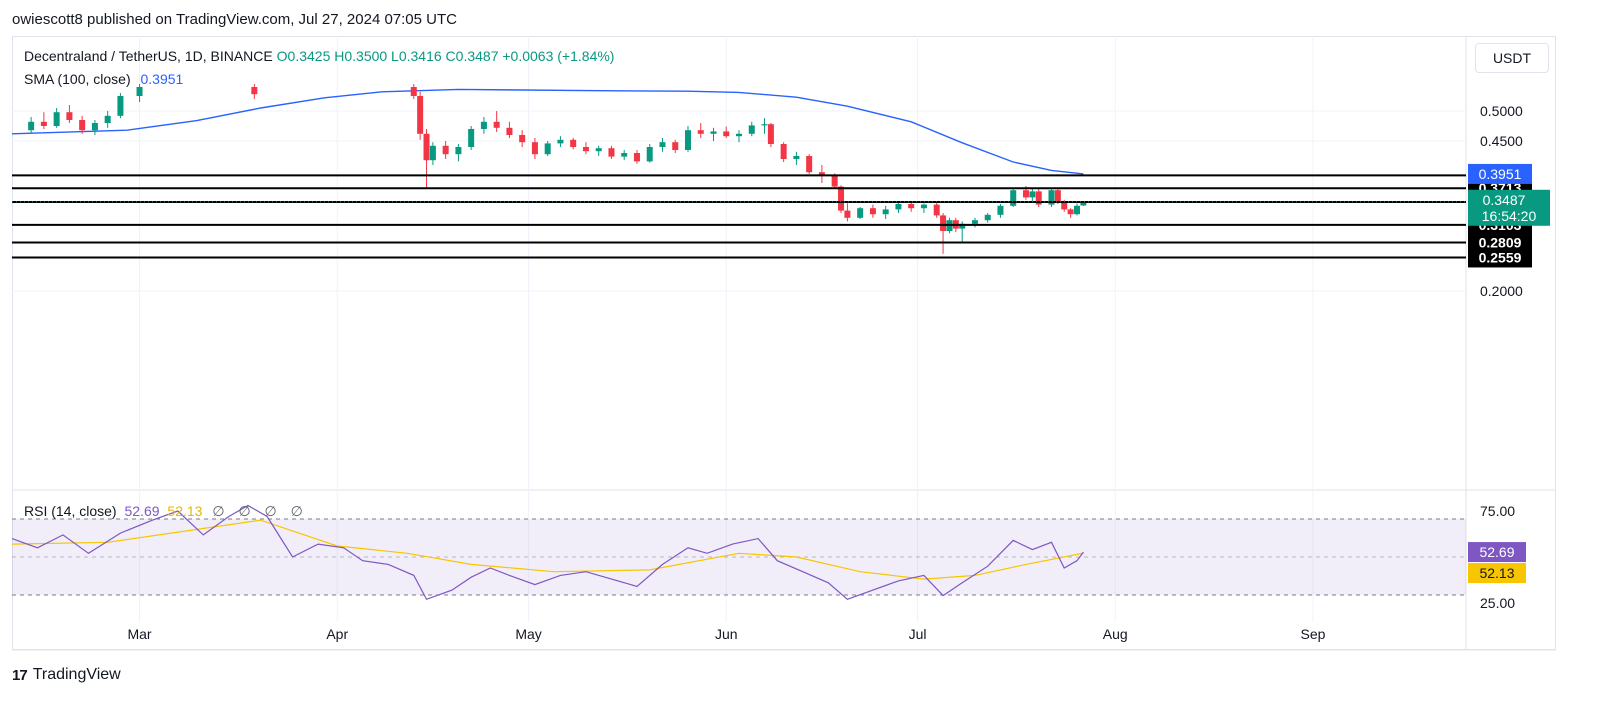  I want to click on time-tick-label: May, so click(528, 634).